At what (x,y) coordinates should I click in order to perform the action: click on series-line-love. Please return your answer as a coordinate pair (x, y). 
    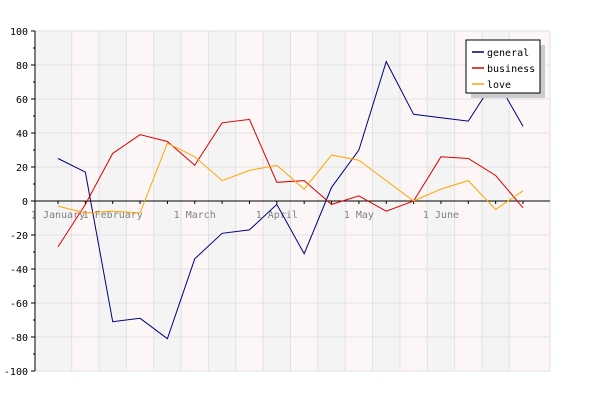
    Looking at the image, I should click on (290, 178).